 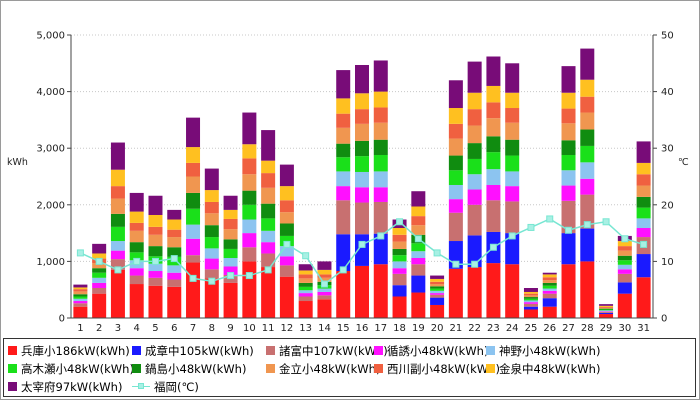 I want to click on x-axis-tick-label: 26, so click(x=549, y=328).